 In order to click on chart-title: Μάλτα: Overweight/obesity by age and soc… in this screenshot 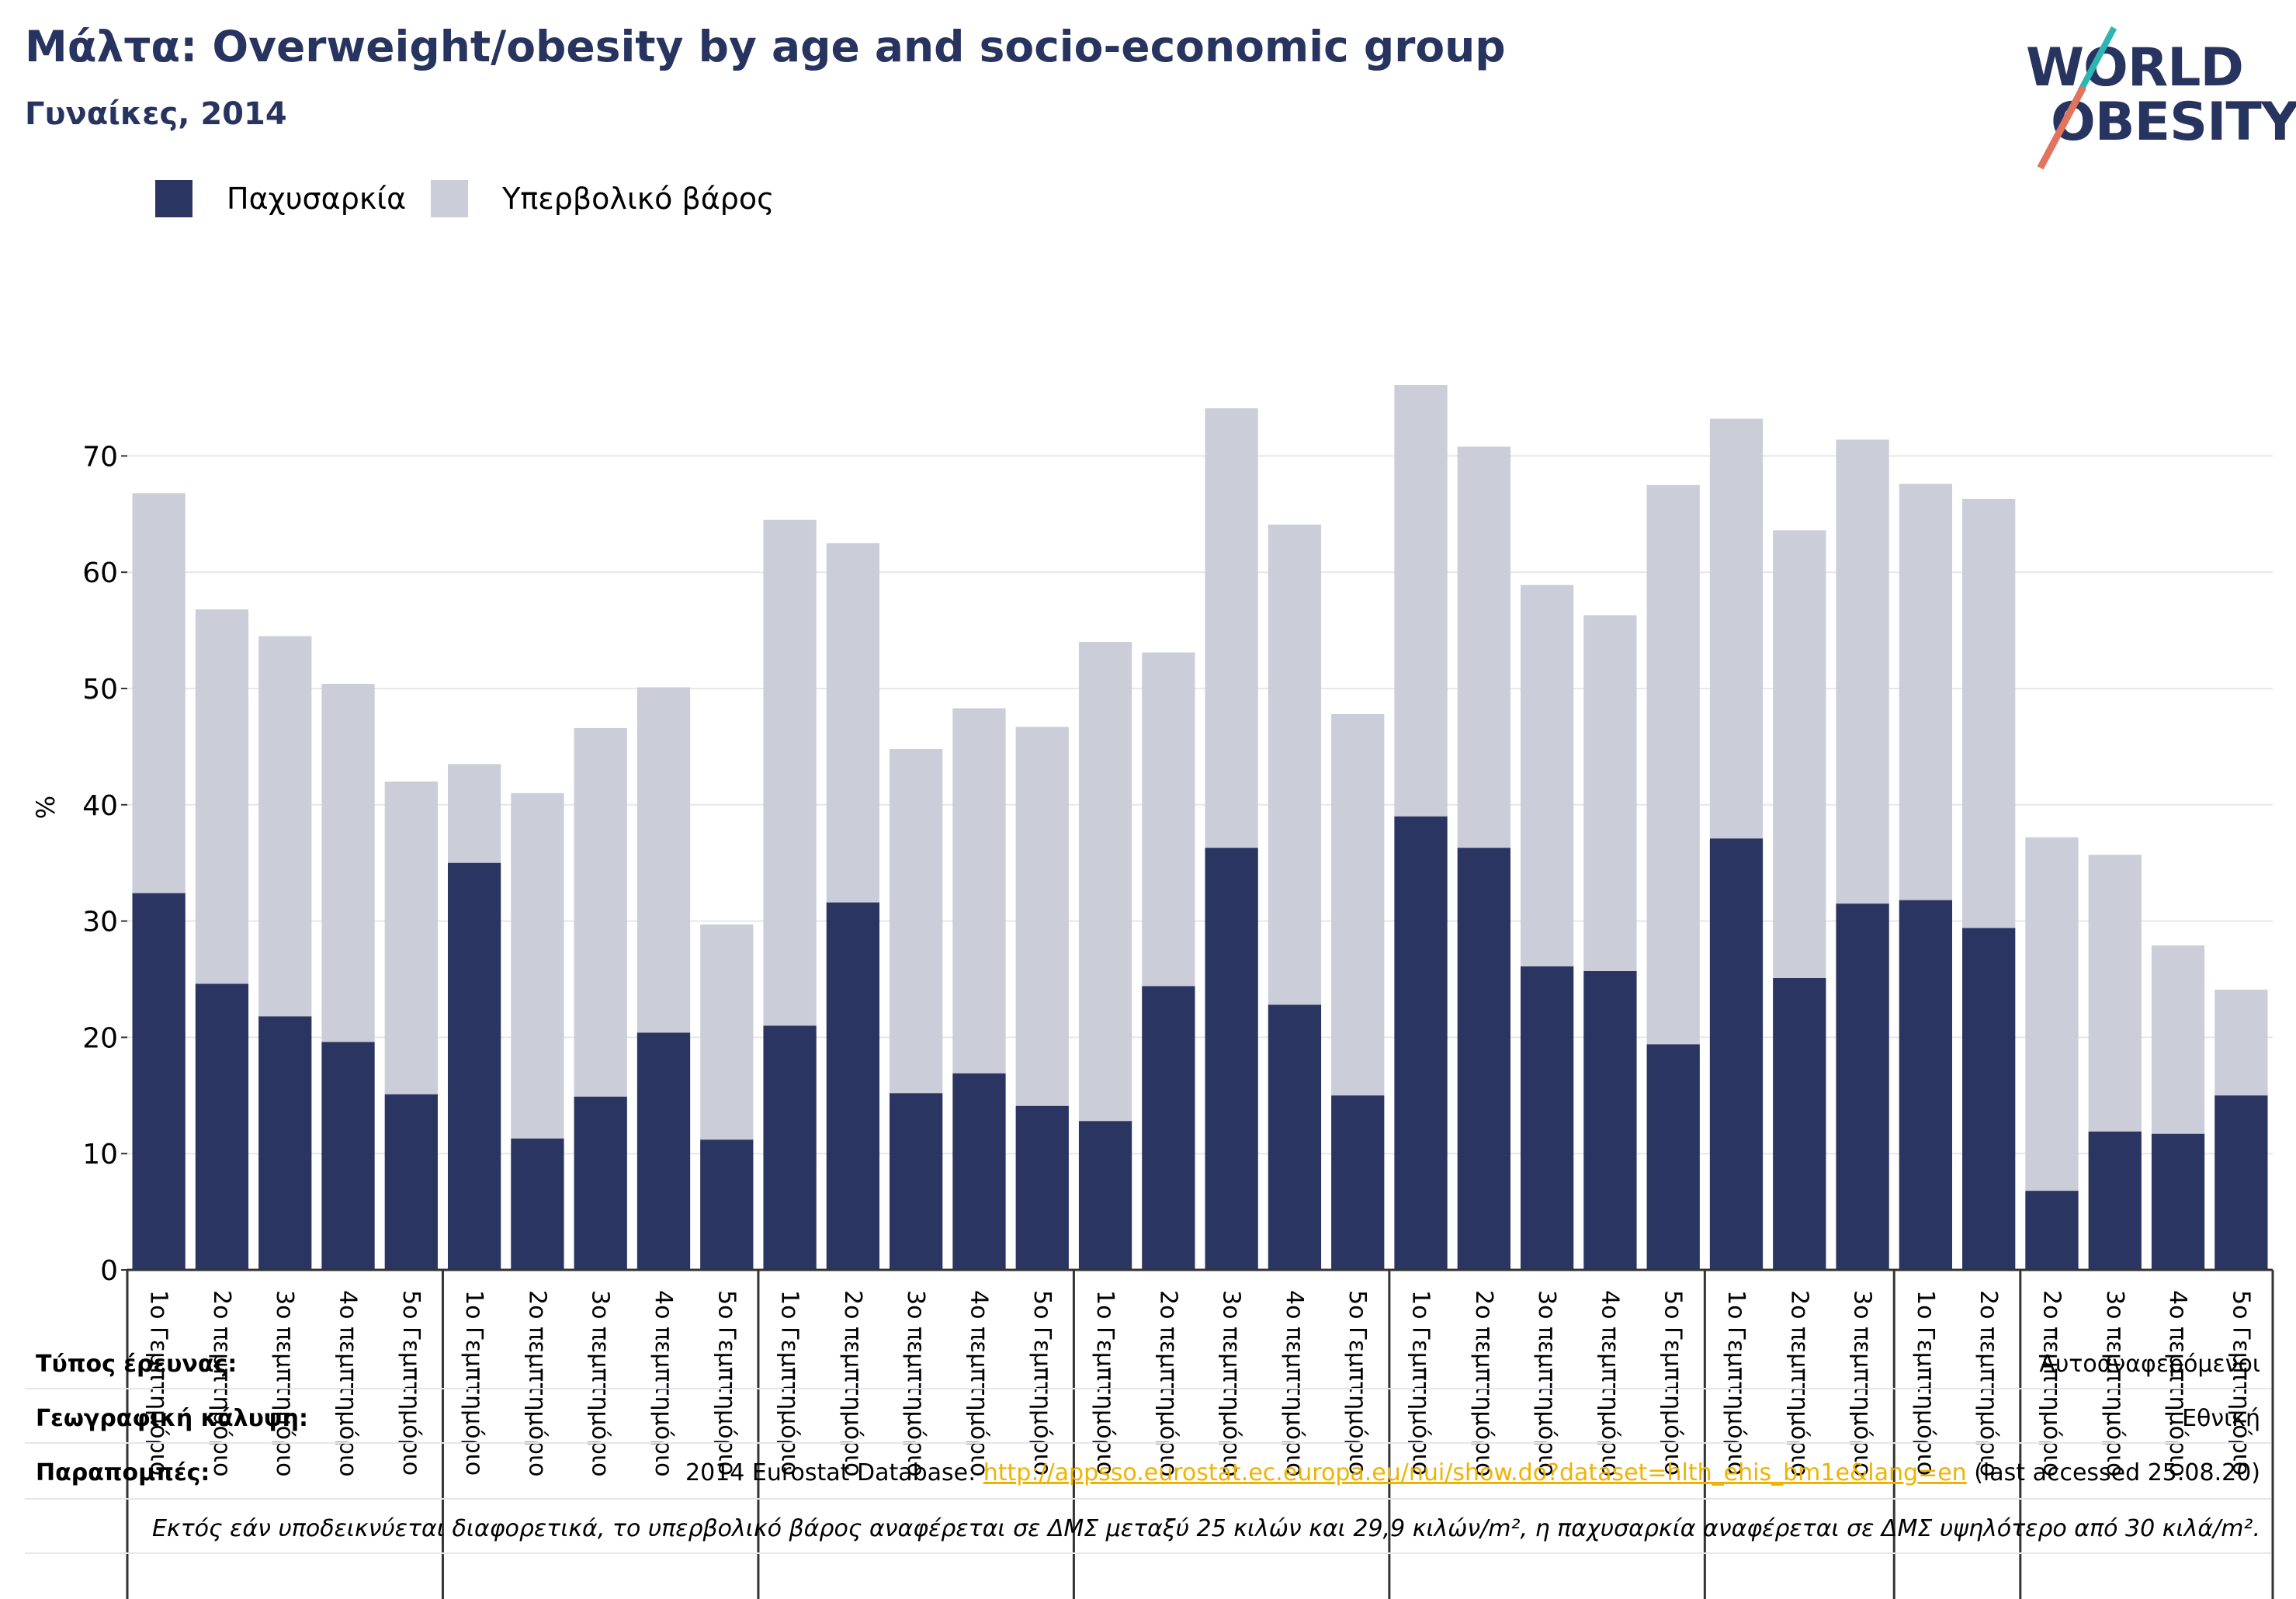, I will do `click(765, 46)`.